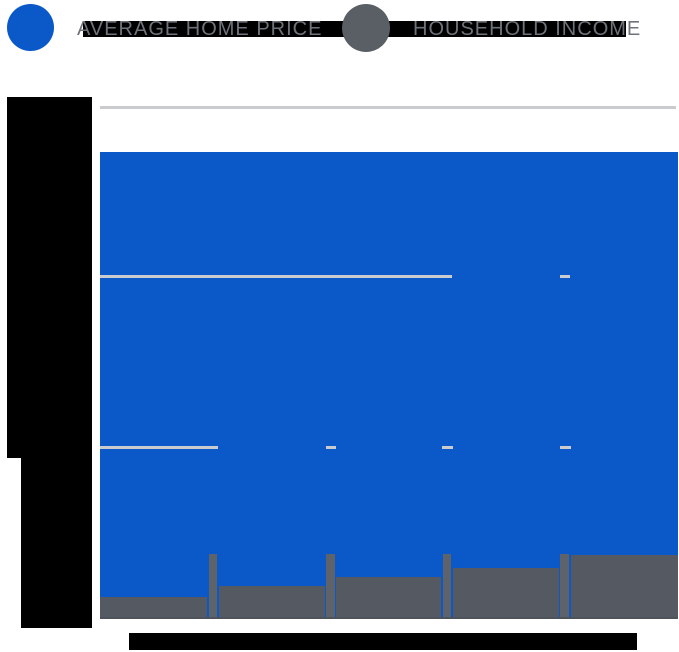 The height and width of the screenshot is (652, 679). I want to click on legend-dot-household-income-icon, so click(366, 28).